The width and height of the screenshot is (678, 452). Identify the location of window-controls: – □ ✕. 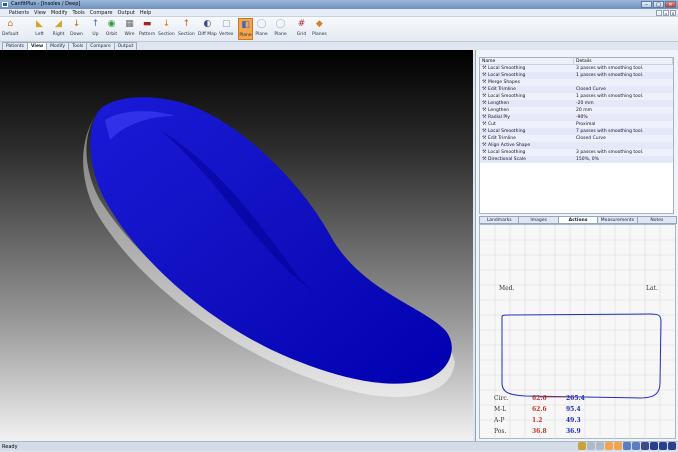
(658, 4).